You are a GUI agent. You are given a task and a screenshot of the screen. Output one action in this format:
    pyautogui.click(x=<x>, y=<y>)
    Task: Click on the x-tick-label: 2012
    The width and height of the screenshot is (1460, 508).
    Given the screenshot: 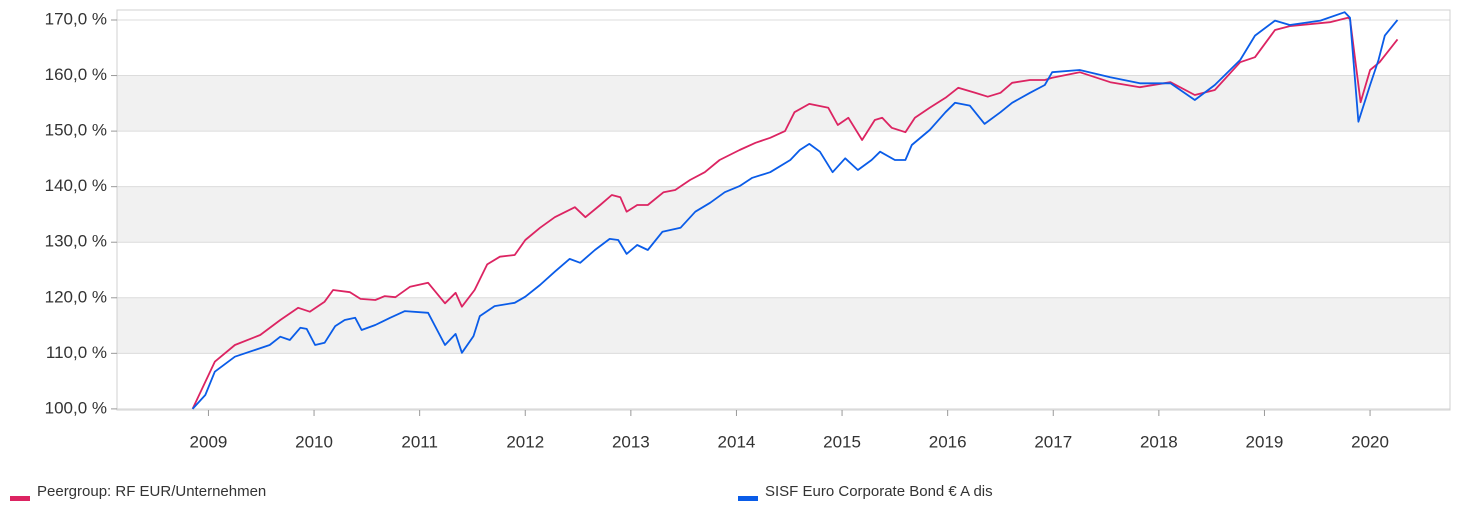 What is the action you would take?
    pyautogui.click(x=525, y=441)
    